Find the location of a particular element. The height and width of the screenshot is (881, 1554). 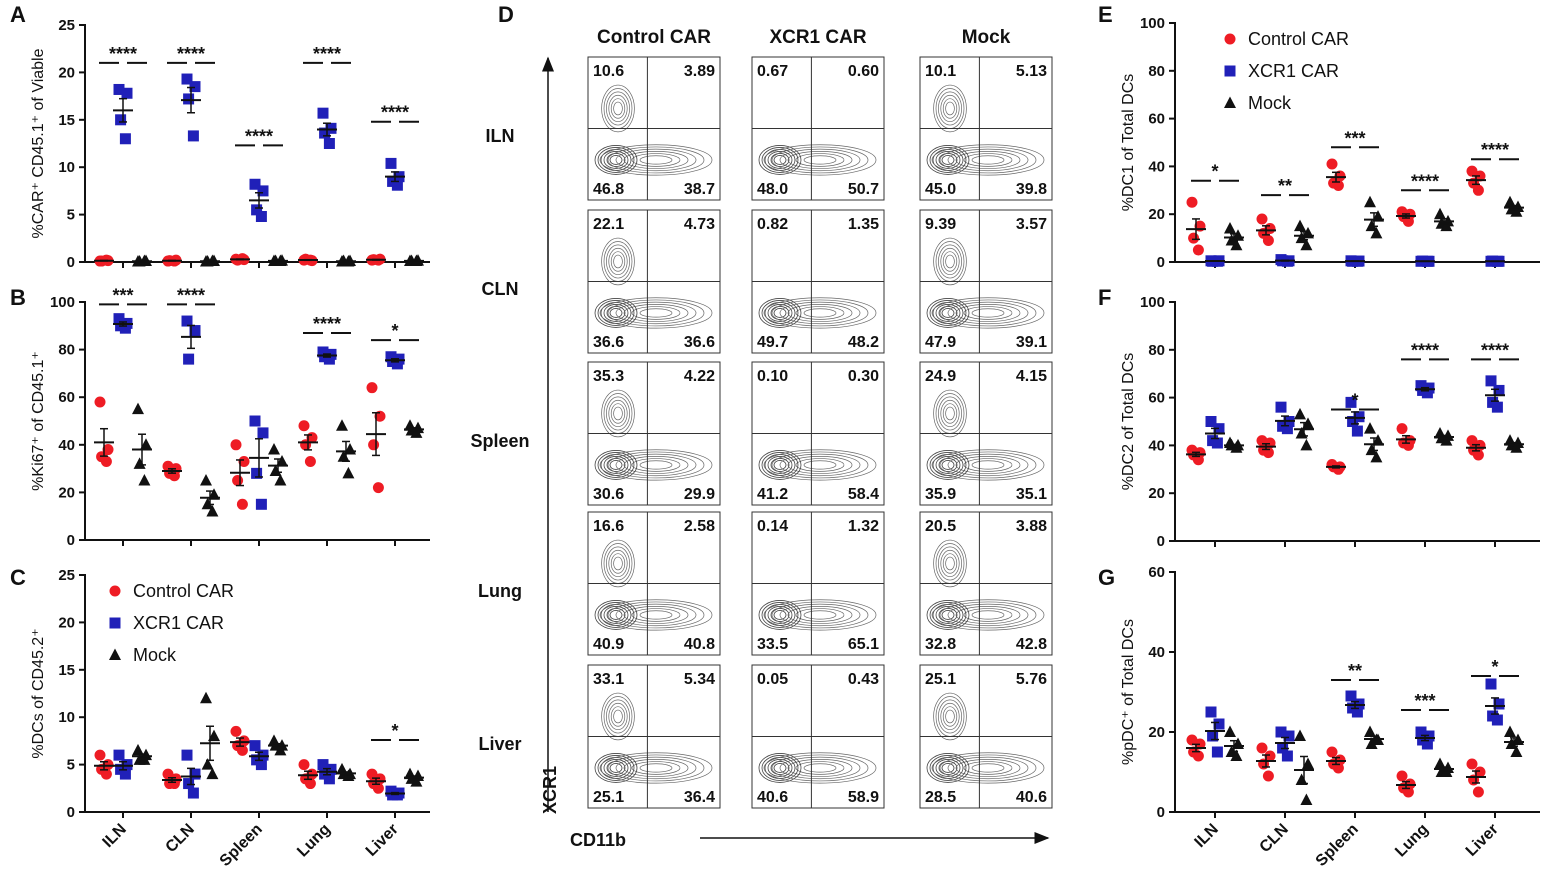

y-axis-label: %pDC⁺ of Total DCs is located at coordinates (1128, 692).